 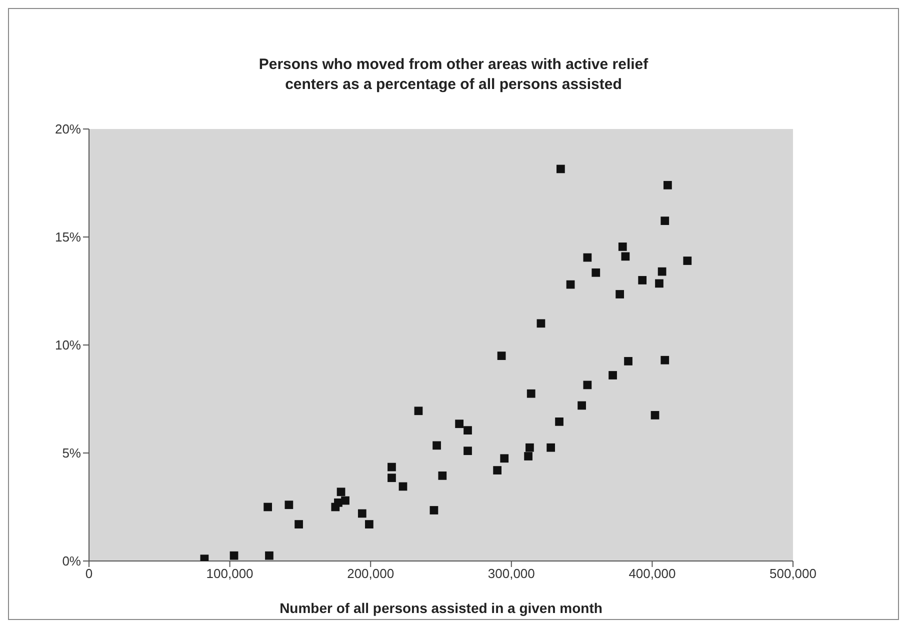 I want to click on y-tick-label: 5%, so click(x=72, y=453).